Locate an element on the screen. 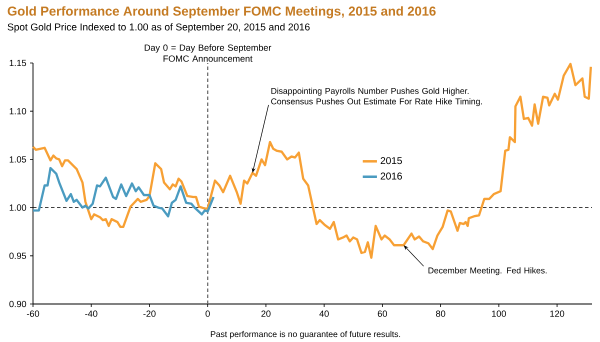  x-tick-label: 120 is located at coordinates (557, 313).